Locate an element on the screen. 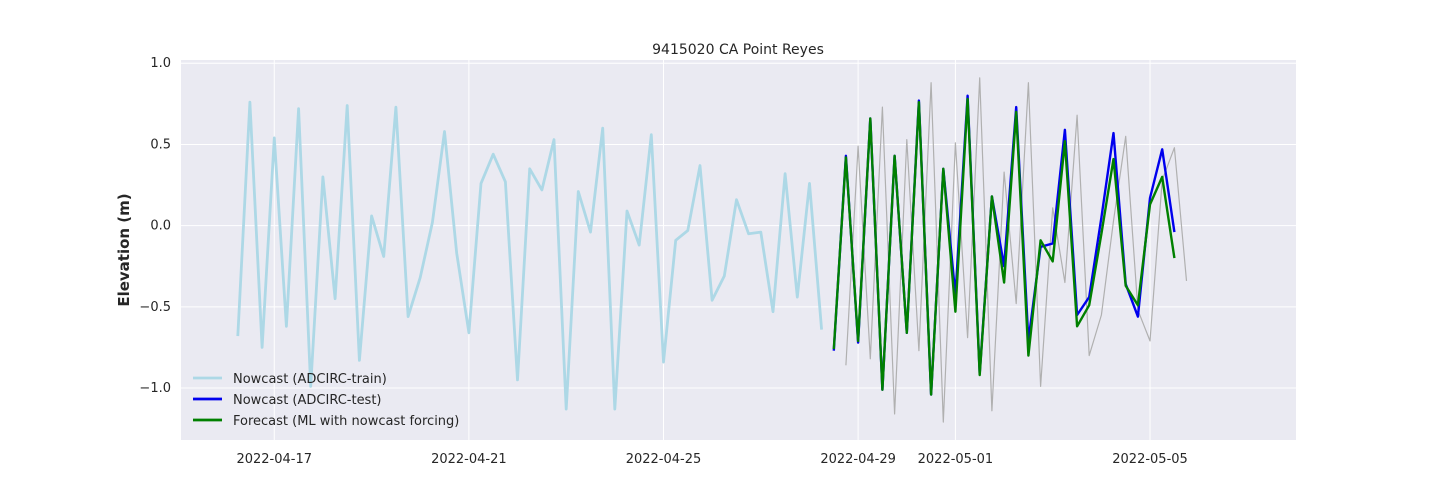 The image size is (1440, 504). y-tick-label: −0.5 is located at coordinates (155, 307).